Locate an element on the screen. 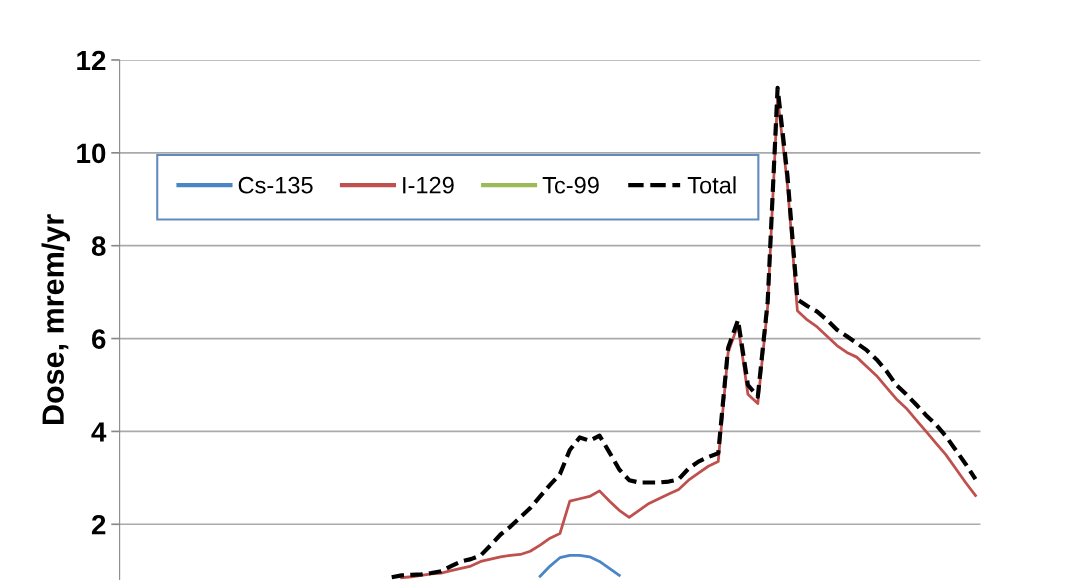  legend-label: Total is located at coordinates (711, 185).